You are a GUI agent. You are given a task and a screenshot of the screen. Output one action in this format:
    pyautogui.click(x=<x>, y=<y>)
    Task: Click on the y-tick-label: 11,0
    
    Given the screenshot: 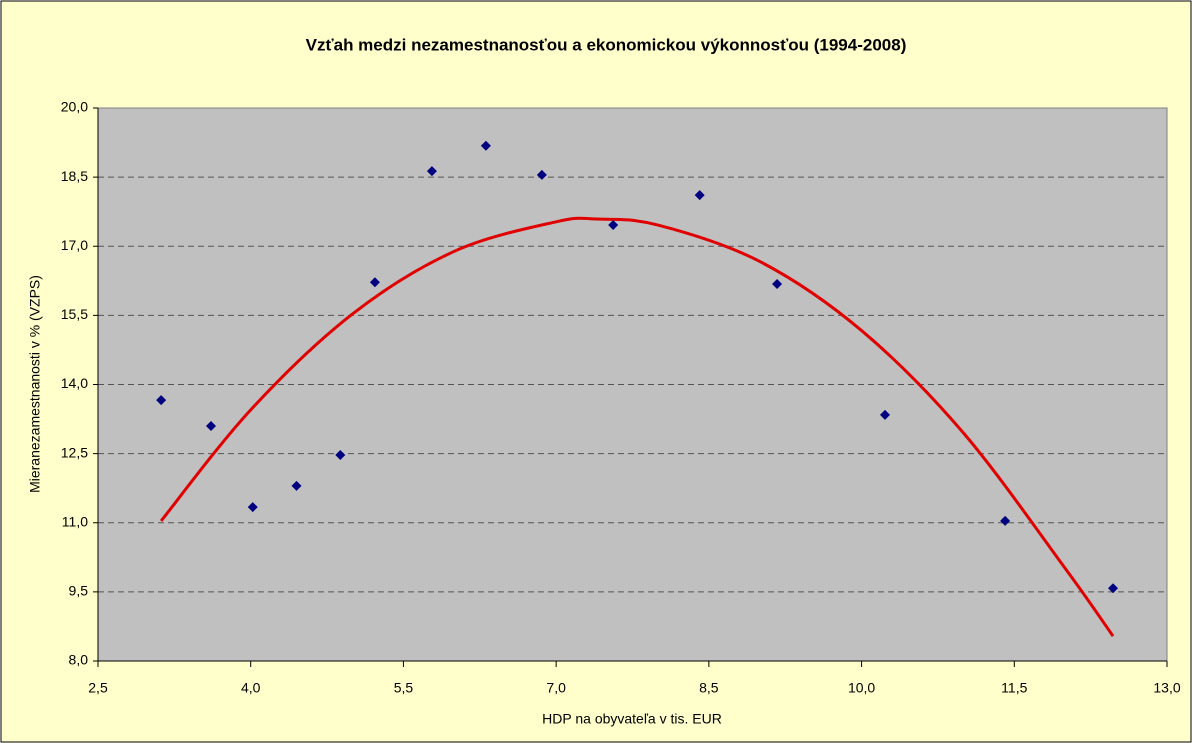 What is the action you would take?
    pyautogui.click(x=75, y=521)
    